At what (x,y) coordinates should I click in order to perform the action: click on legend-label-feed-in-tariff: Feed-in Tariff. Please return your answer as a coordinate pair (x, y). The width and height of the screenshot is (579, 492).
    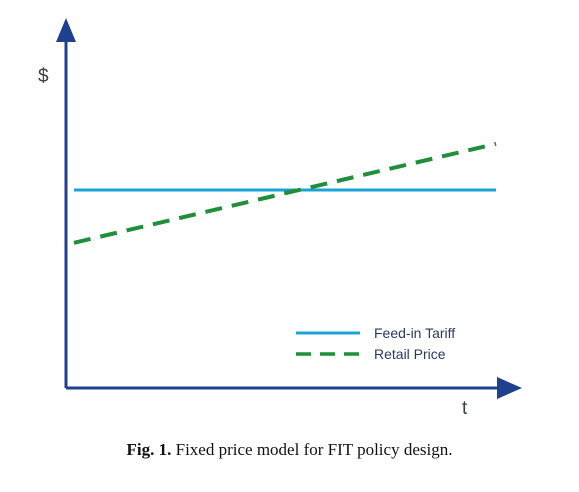
    Looking at the image, I should click on (414, 333).